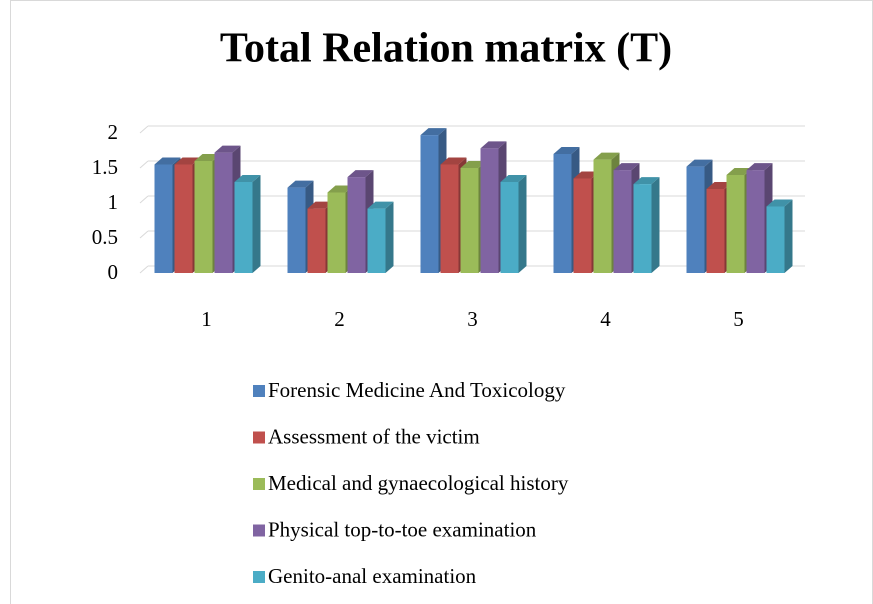  I want to click on y-tick-label: 2, so click(113, 132).